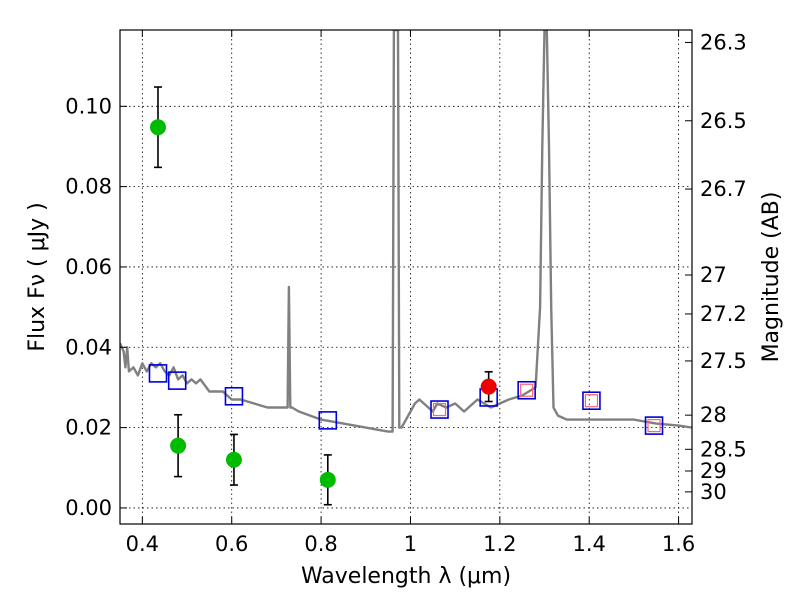 The image size is (800, 600). Describe the element at coordinates (88, 508) in the screenshot. I see `y-tick-label: 0.00` at that location.